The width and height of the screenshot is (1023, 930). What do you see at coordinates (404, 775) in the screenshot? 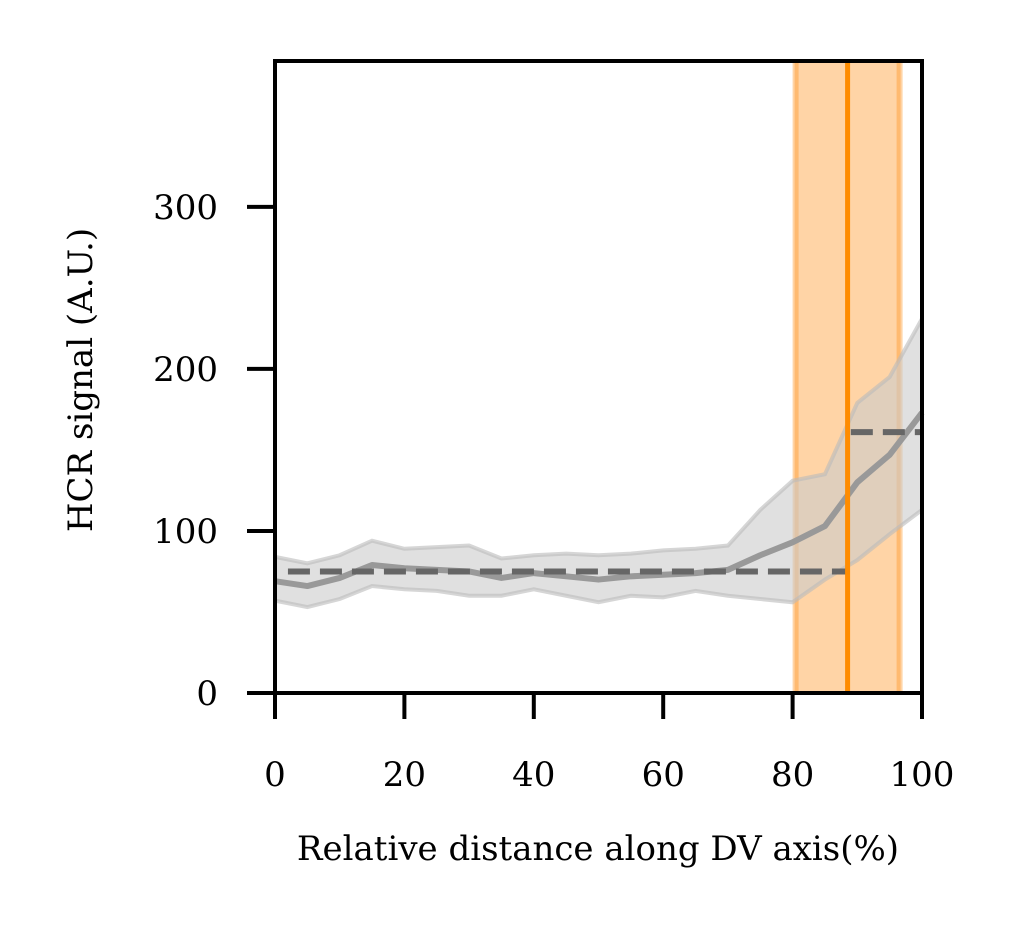
I see `x-tick-label: 20` at bounding box center [404, 775].